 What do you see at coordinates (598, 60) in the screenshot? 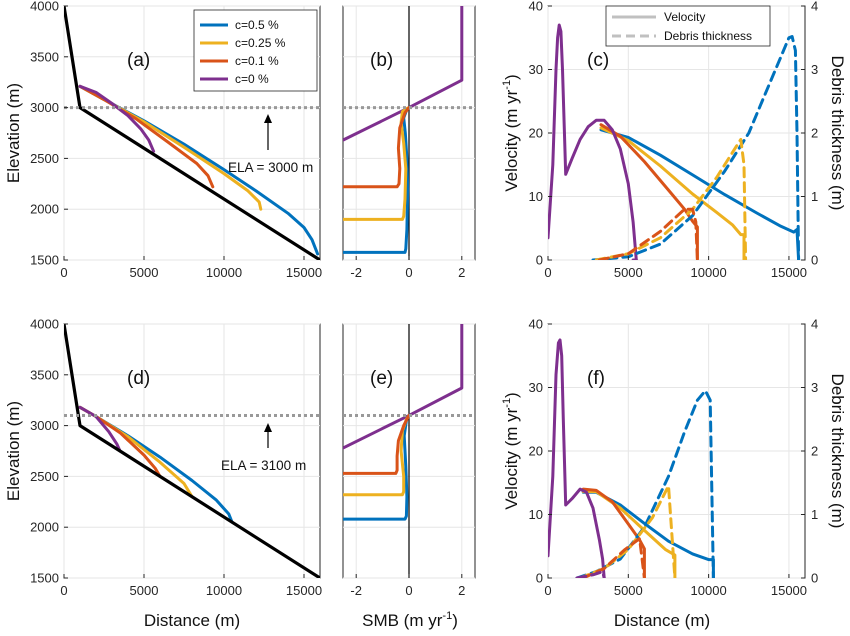
I see `panel-label-c: (c)` at bounding box center [598, 60].